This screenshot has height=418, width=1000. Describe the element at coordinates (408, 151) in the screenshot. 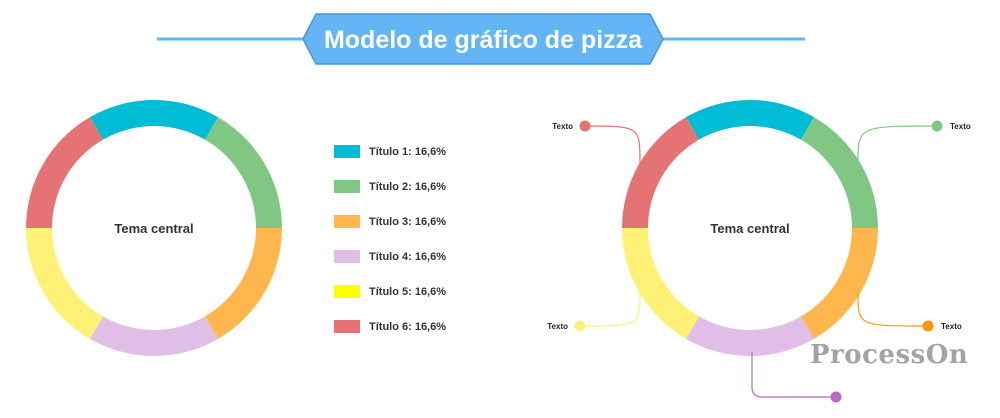

I see `legend-label: Título 1: 16,6%` at that location.